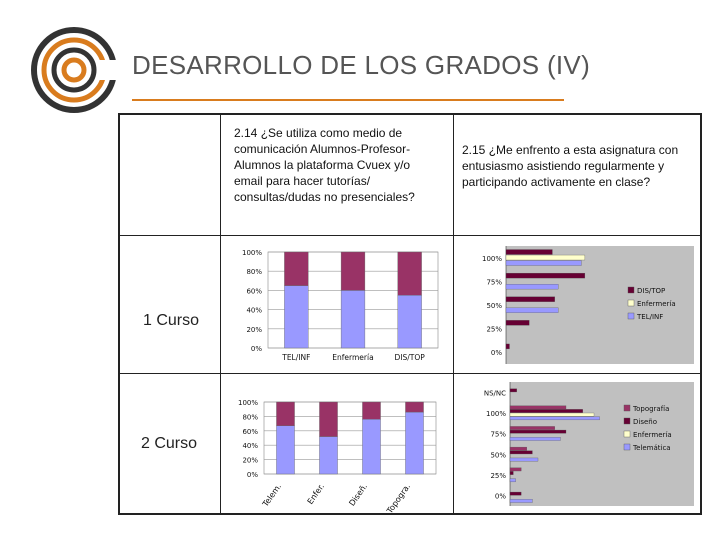  Describe the element at coordinates (399, 498) in the screenshot. I see `x-tick-label: Topogra.` at that location.